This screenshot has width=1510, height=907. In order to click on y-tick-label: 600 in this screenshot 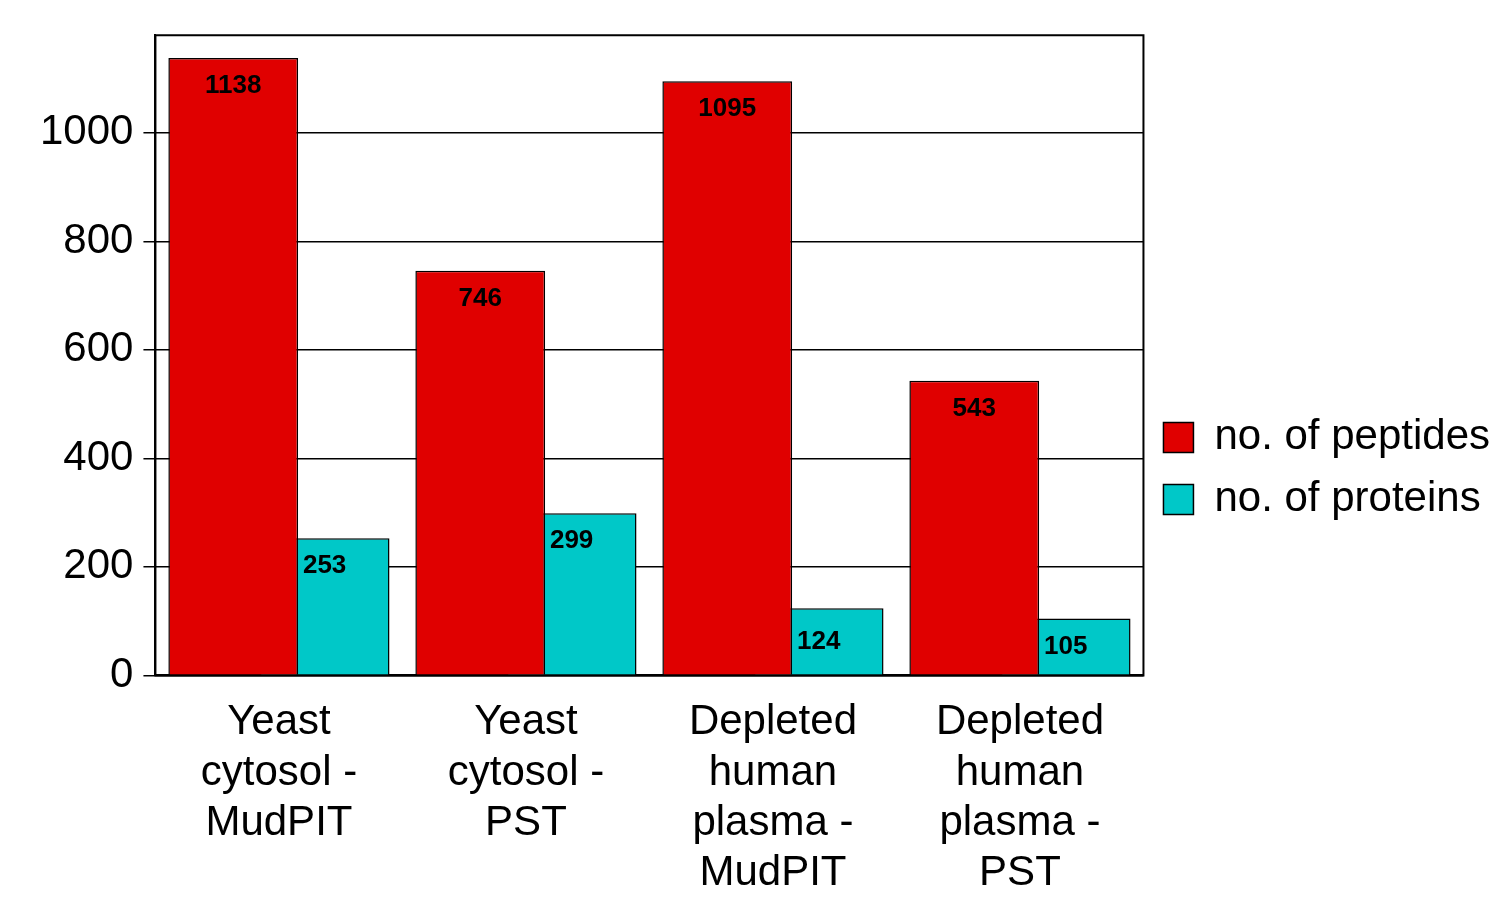, I will do `click(98, 347)`.